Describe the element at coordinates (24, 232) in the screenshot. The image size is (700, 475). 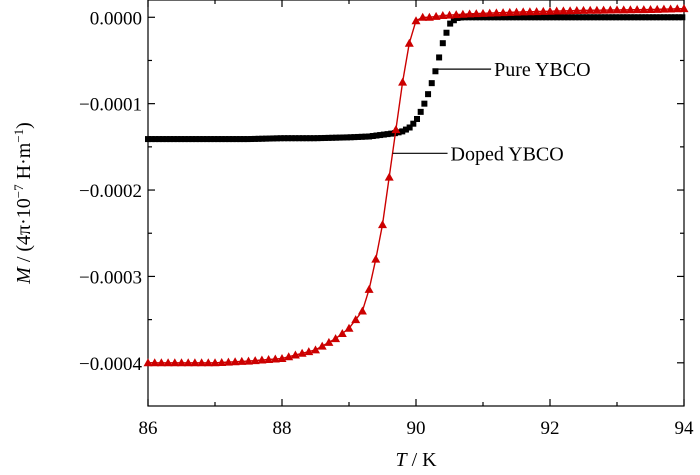
I see `y-axis-unit-pre: / (4π·10` at that location.